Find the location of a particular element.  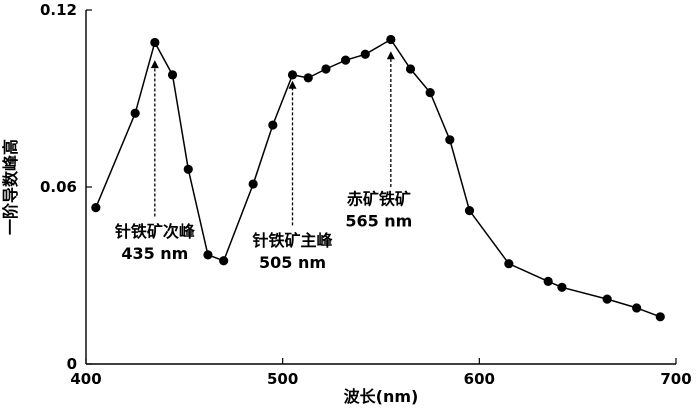

annotation-label: 赤矿铁矿 565 nm is located at coordinates (378, 210).